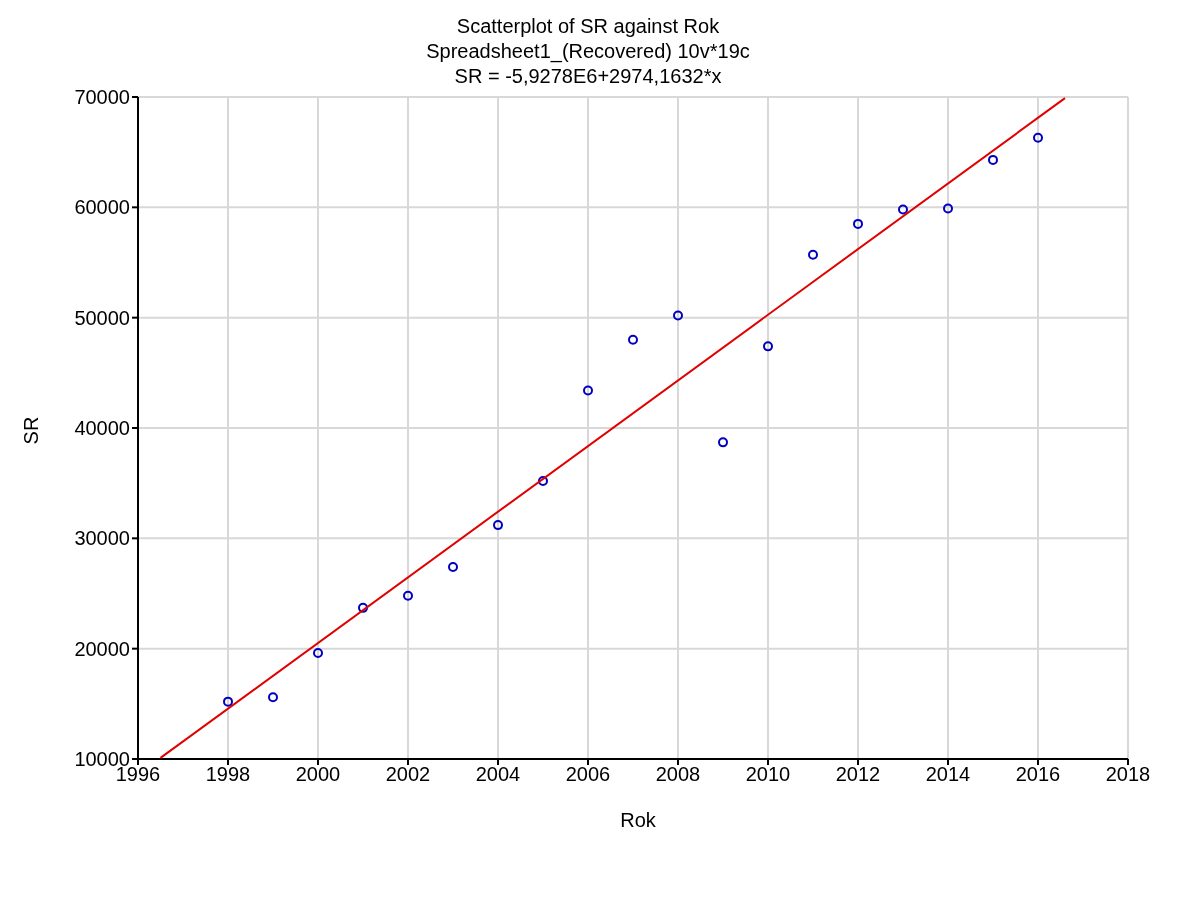 This screenshot has width=1177, height=900. I want to click on y-tick-label: 60000, so click(102, 207).